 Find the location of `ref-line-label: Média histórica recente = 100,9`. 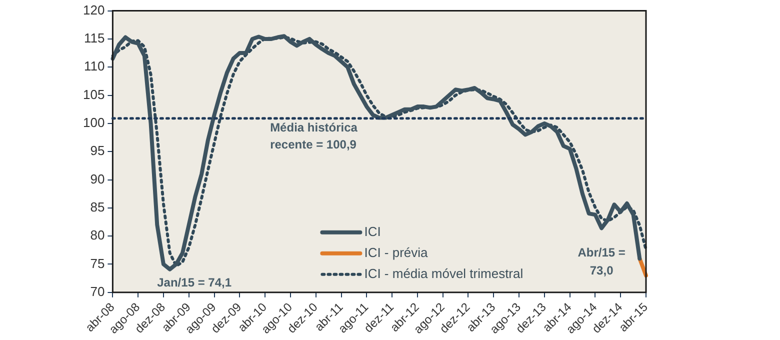

ref-line-label: Média histórica recente = 100,9 is located at coordinates (314, 136).